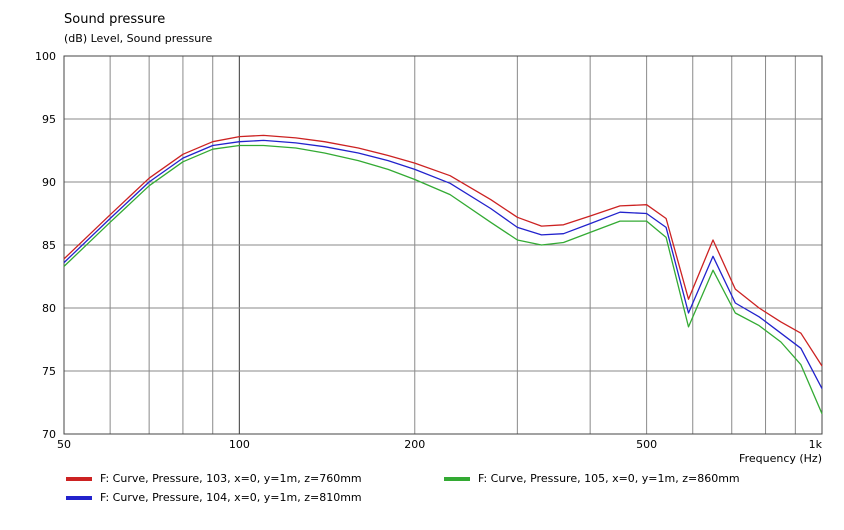 This screenshot has height=530, width=844. Describe the element at coordinates (49, 308) in the screenshot. I see `y-tick-label: 80` at that location.